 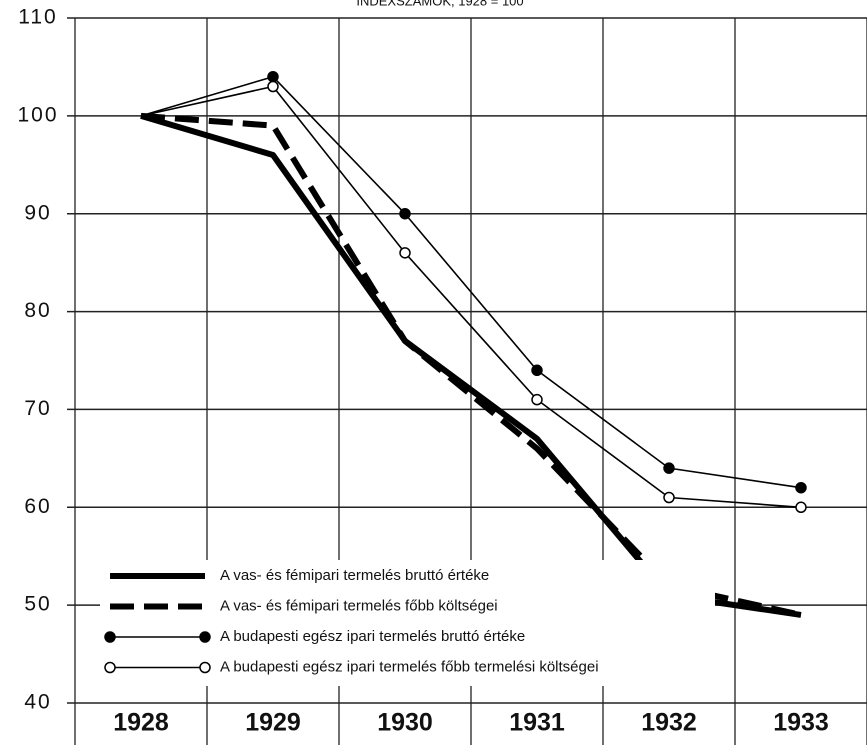 What do you see at coordinates (37, 114) in the screenshot?
I see `y-tick-label: 100` at bounding box center [37, 114].